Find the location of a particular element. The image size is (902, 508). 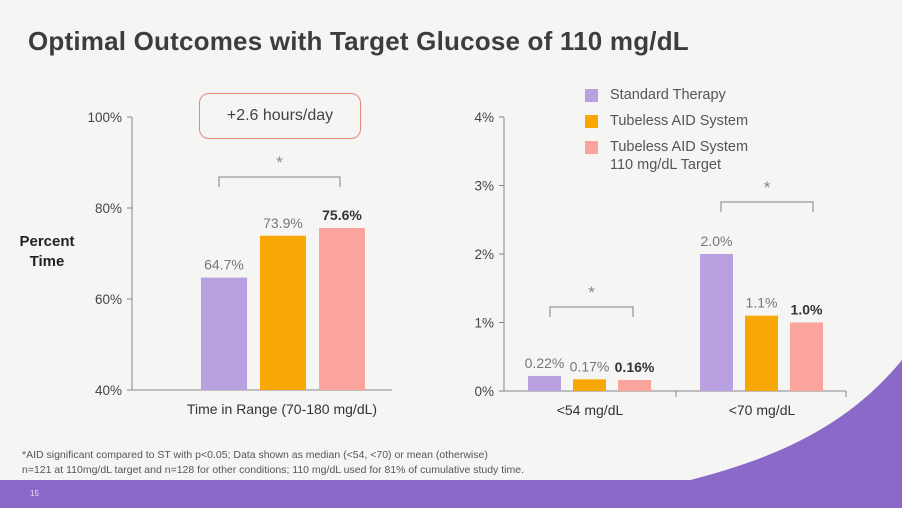

legend-label-aid: Tubeless AID System is located at coordinates (679, 121).